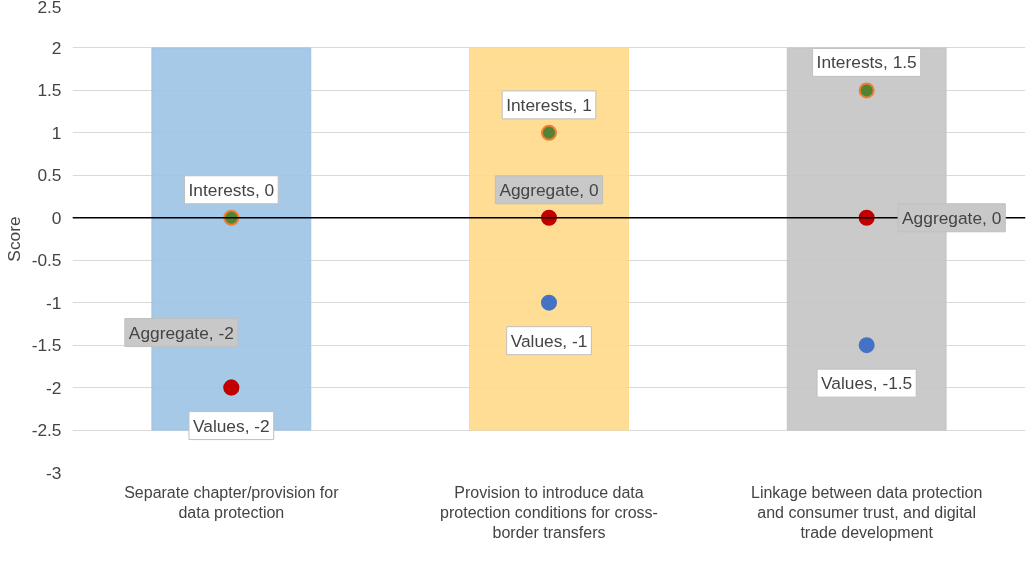 This screenshot has width=1033, height=567. What do you see at coordinates (549, 512) in the screenshot?
I see `x-tick-label: Provision to introduce data protection conditions for cross-border transfers` at bounding box center [549, 512].